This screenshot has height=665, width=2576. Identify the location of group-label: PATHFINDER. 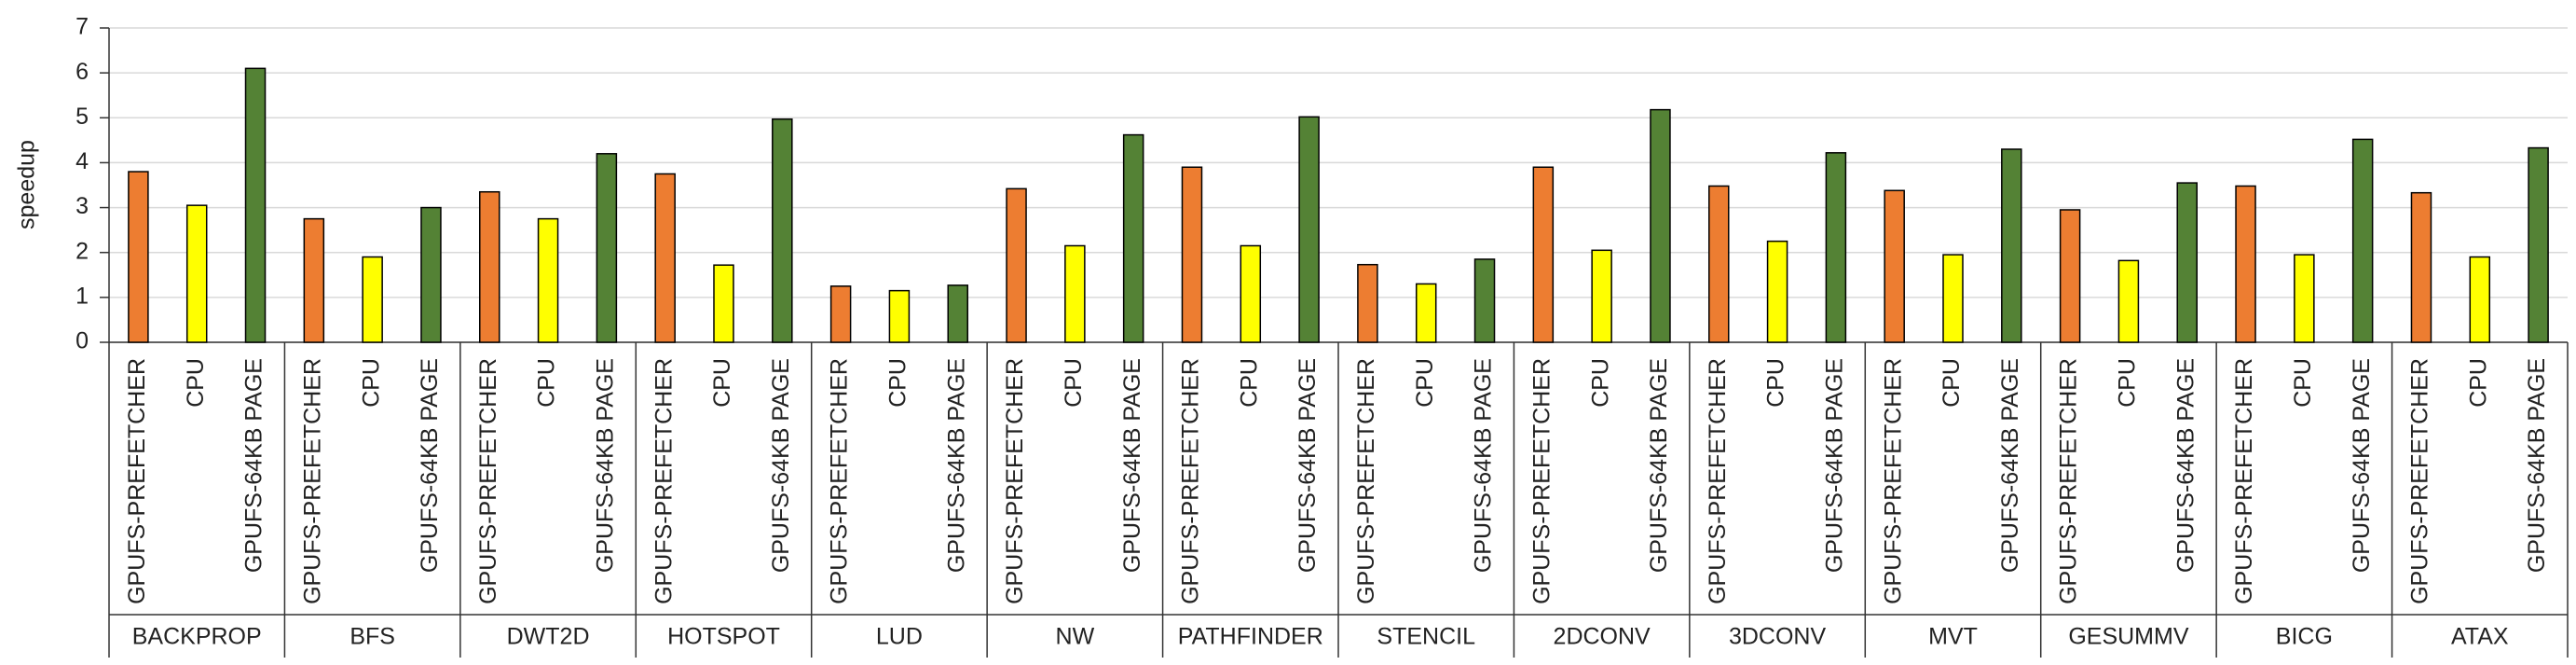
(1250, 637).